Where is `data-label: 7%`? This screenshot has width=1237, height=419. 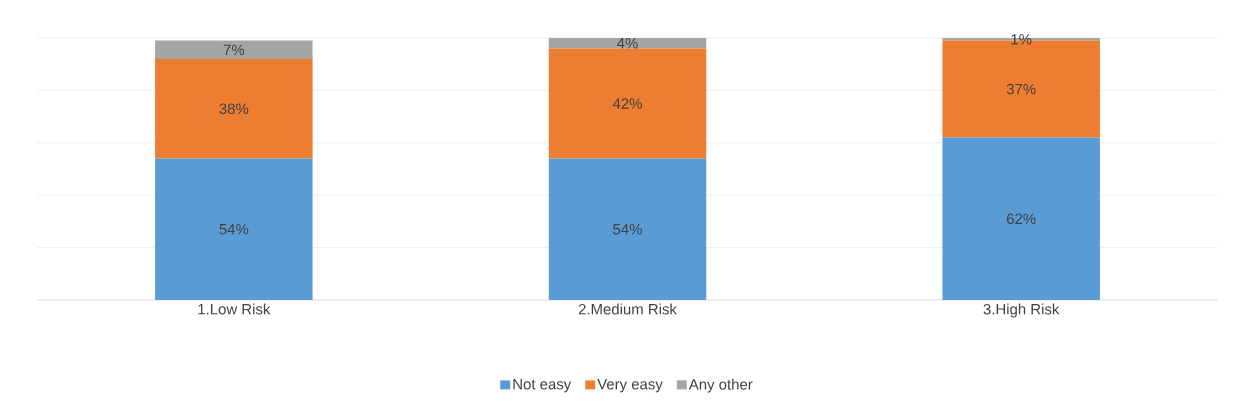 data-label: 7% is located at coordinates (234, 50).